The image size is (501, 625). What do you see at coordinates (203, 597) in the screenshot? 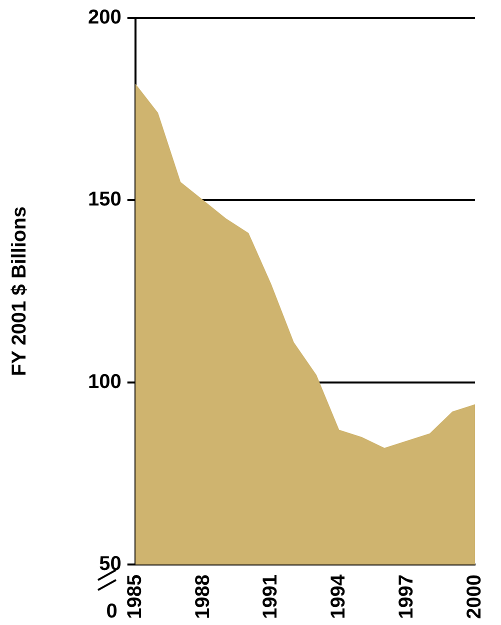
I see `x-tick-label: 1988` at bounding box center [203, 597].